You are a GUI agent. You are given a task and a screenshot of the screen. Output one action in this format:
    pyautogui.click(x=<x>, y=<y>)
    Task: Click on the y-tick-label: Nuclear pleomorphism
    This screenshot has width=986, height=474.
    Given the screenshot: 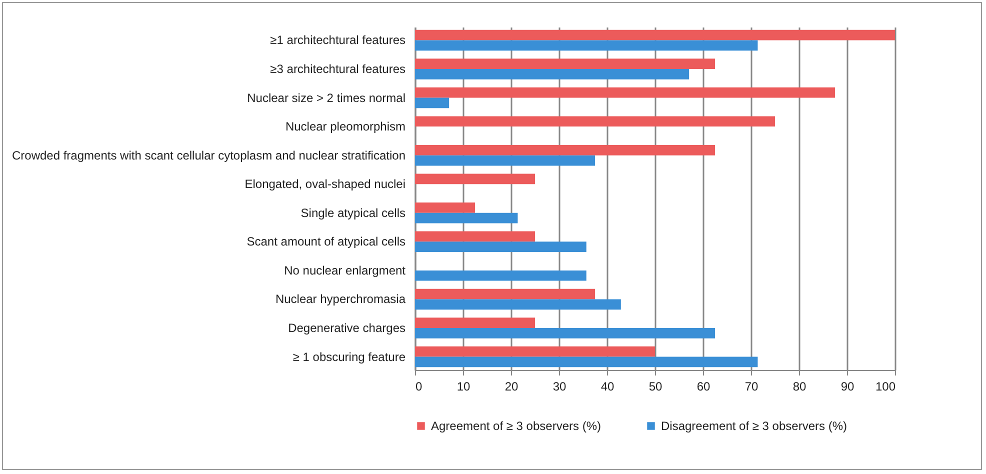 What is the action you would take?
    pyautogui.click(x=345, y=127)
    